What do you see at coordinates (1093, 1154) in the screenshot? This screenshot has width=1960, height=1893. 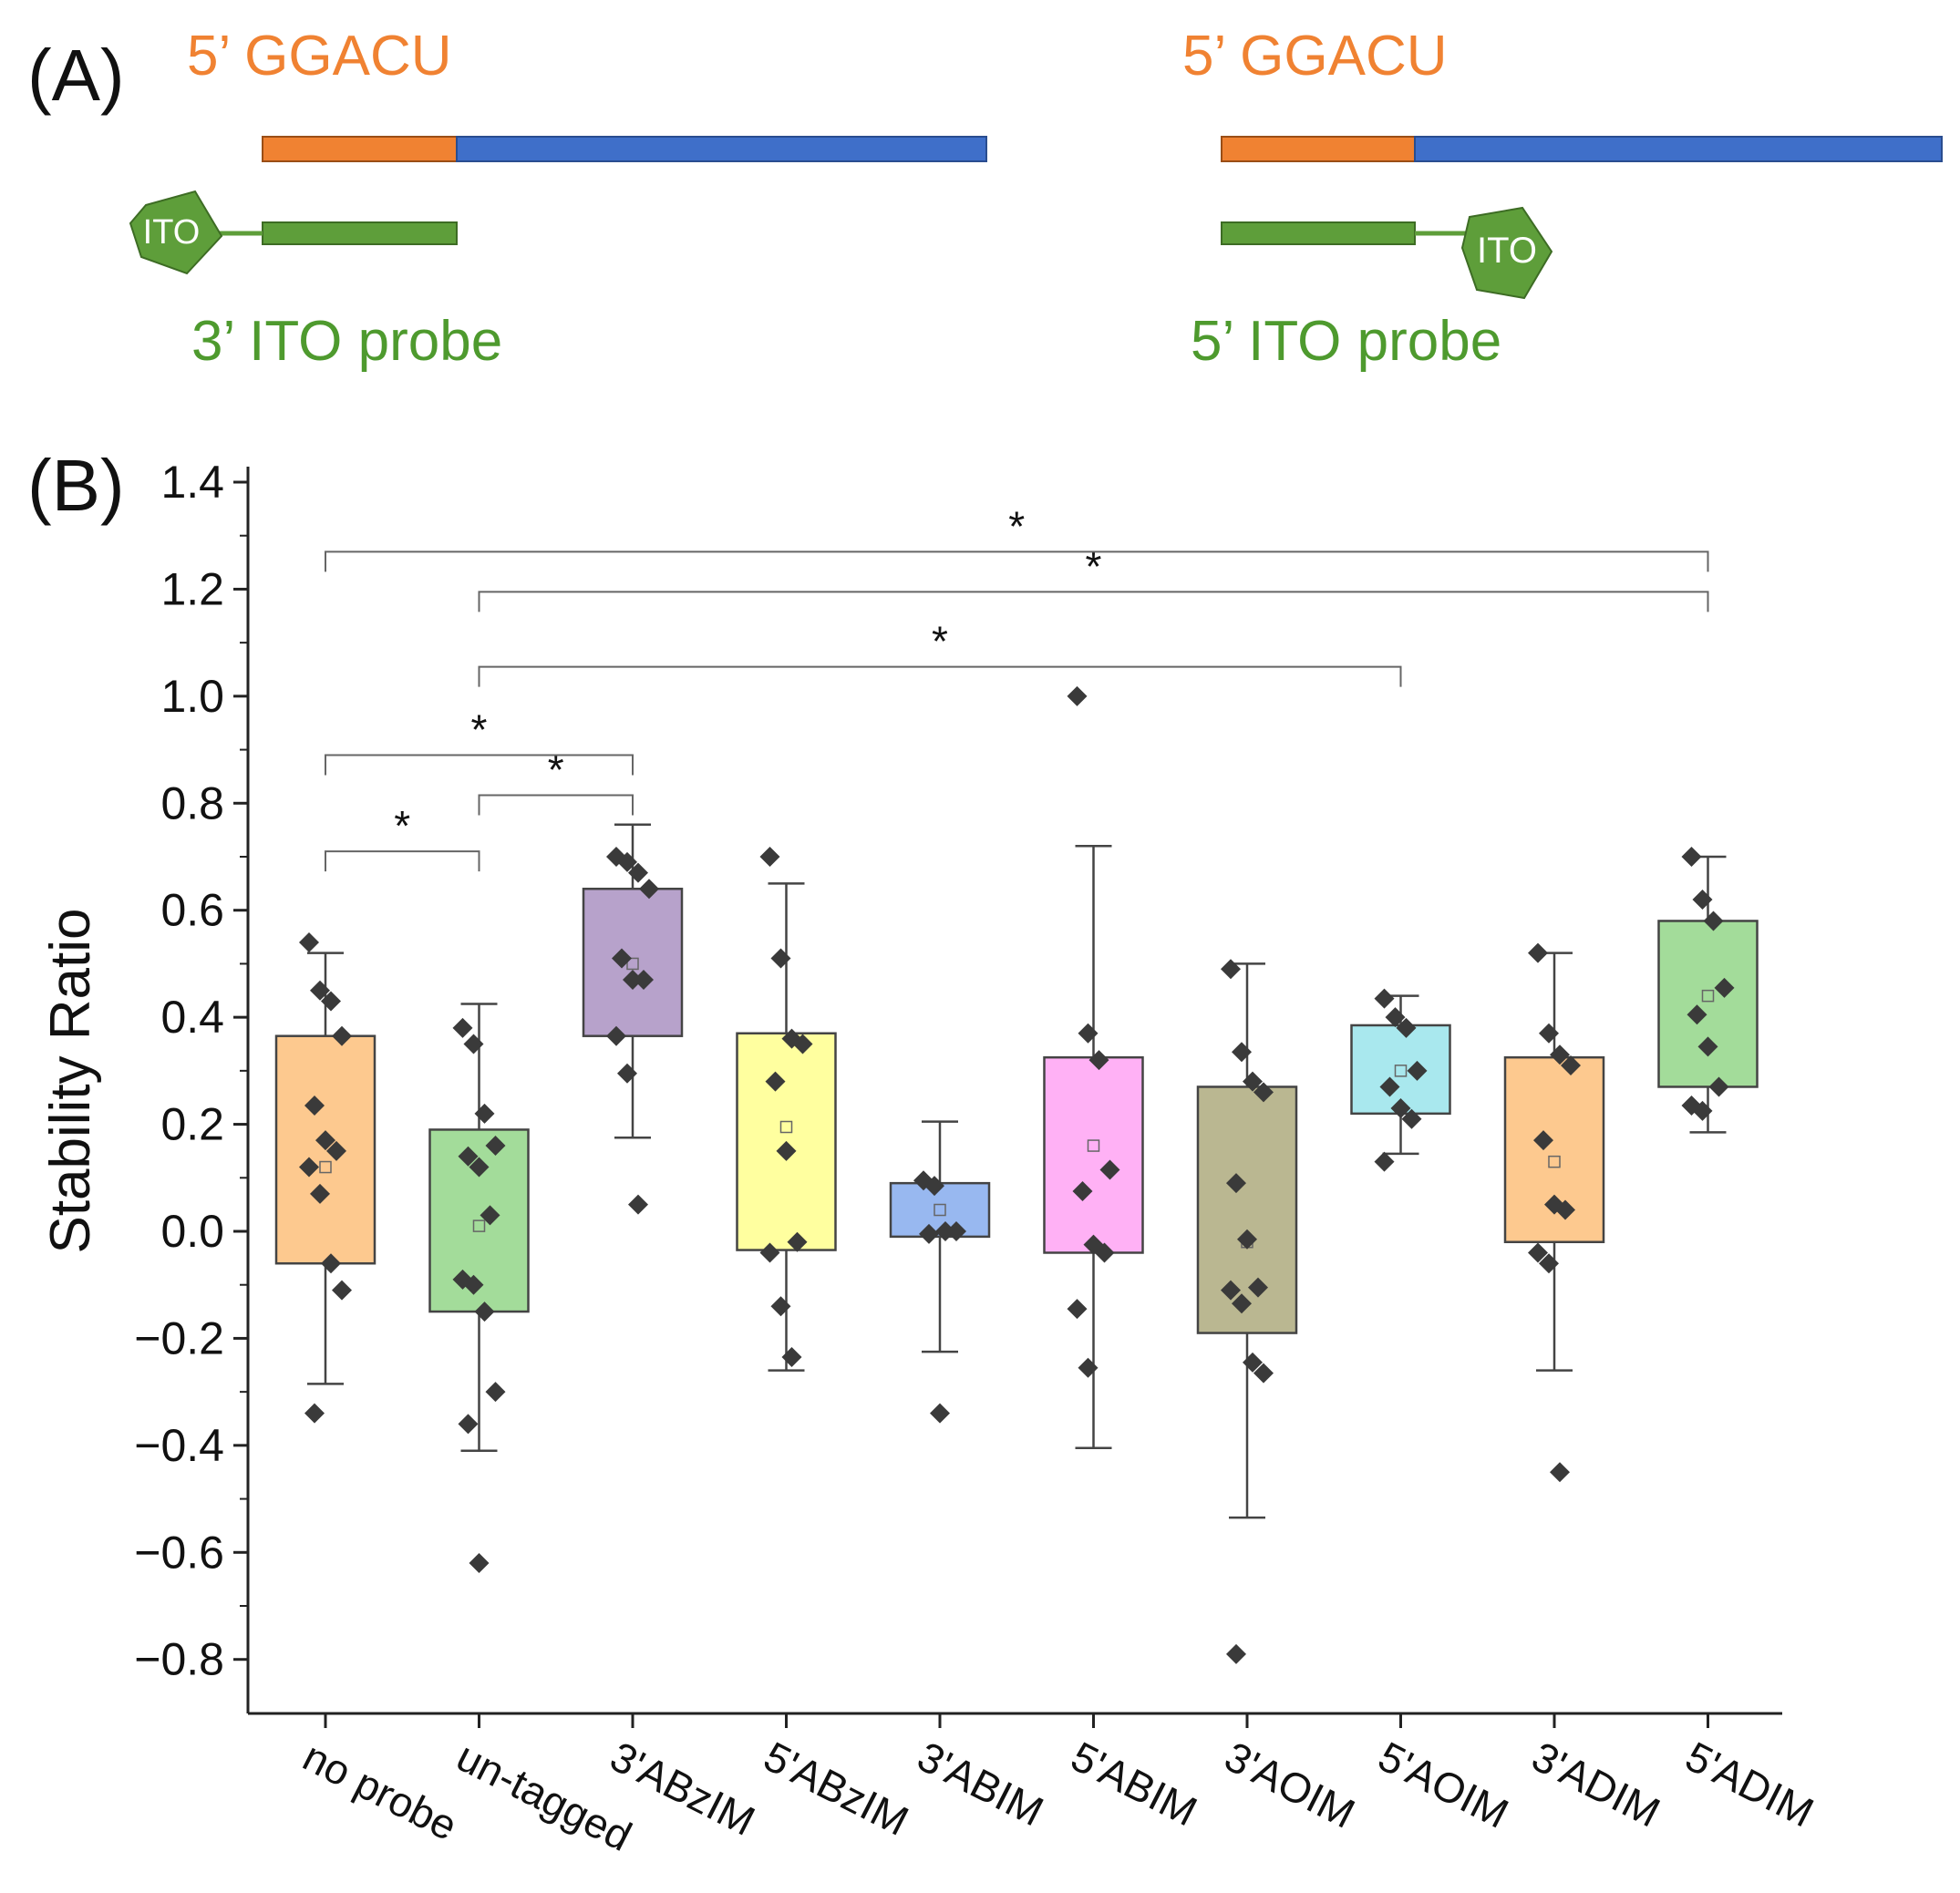 I see `box-5-abim` at bounding box center [1093, 1154].